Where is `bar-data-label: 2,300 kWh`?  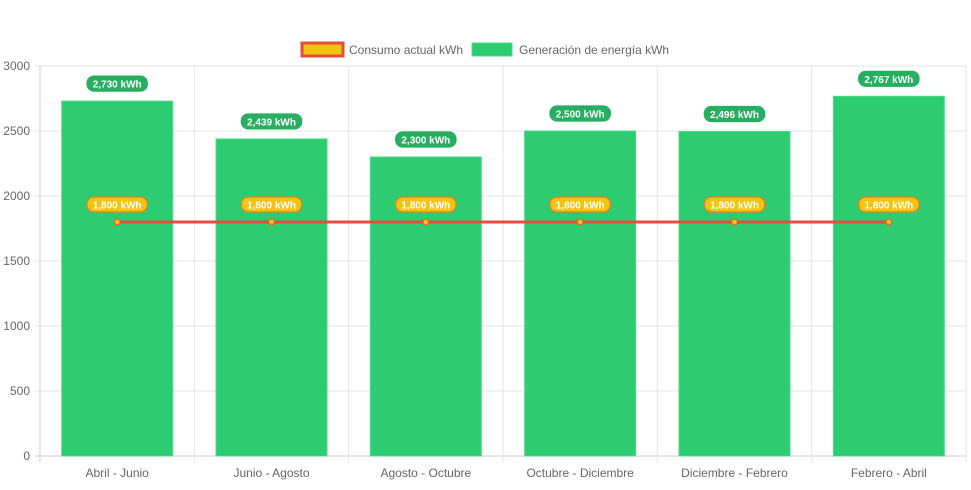 bar-data-label: 2,300 kWh is located at coordinates (425, 141).